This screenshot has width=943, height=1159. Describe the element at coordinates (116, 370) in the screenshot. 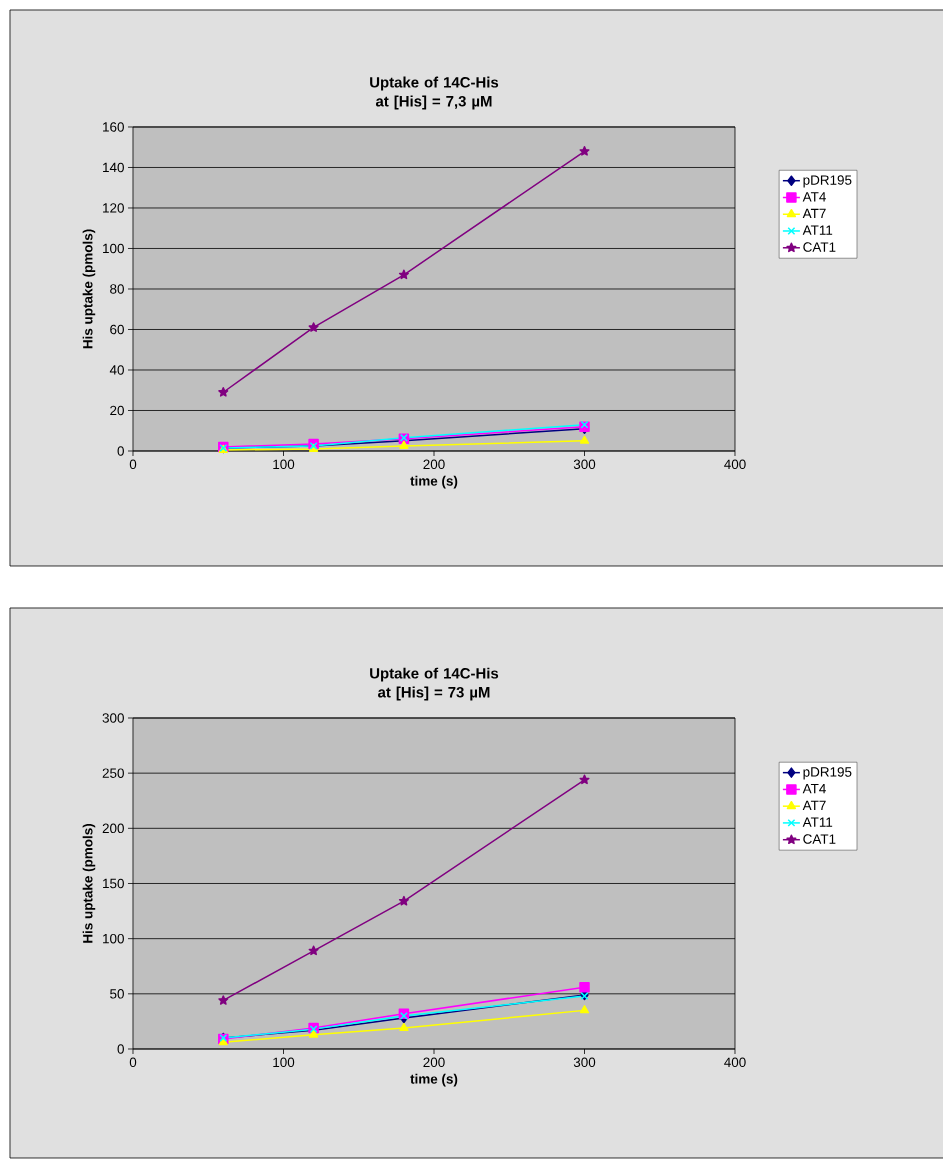

I see `y-tick-label: 40` at that location.